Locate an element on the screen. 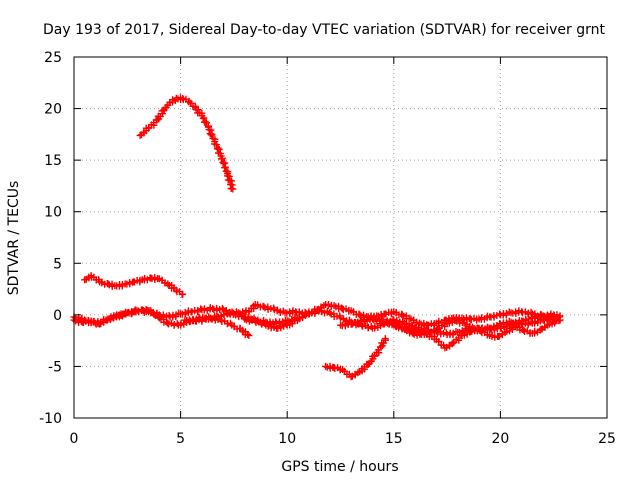  y-tick-label: 15 is located at coordinates (53, 161).